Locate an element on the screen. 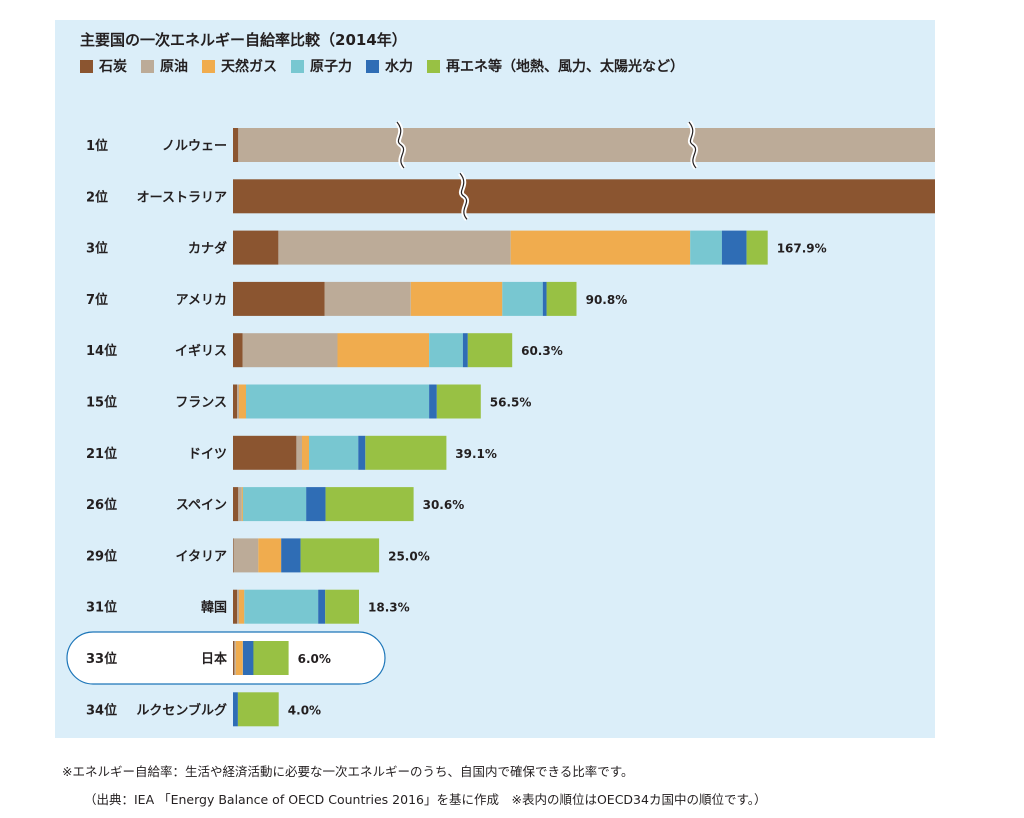  total-label-row-11: 6.0% is located at coordinates (314, 659).